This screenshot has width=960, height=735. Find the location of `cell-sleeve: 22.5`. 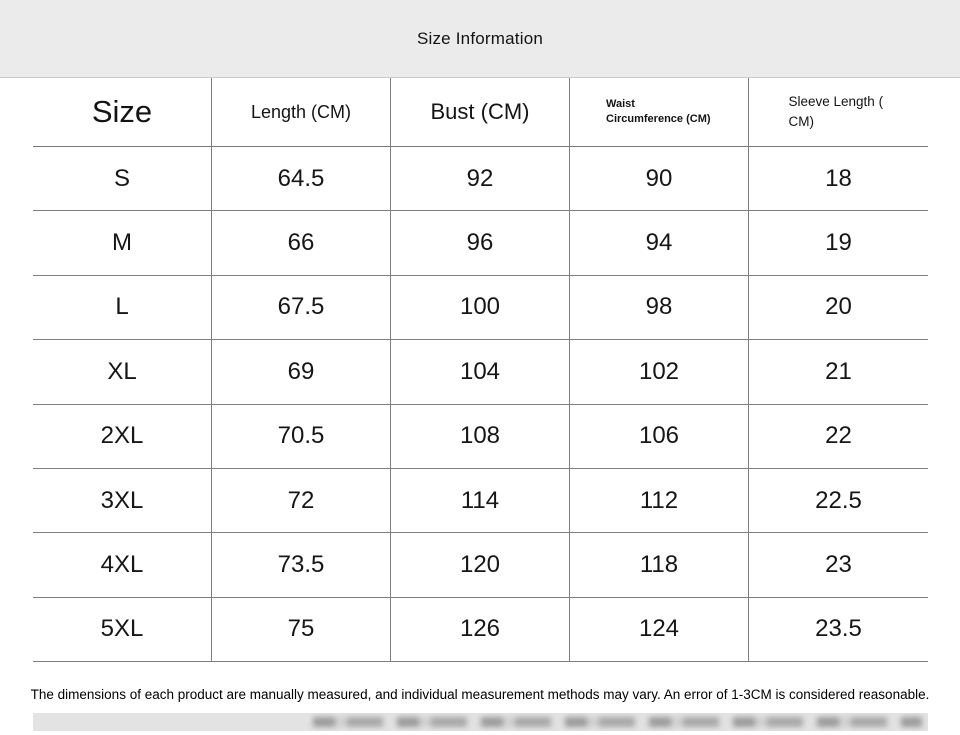

cell-sleeve: 22.5 is located at coordinates (838, 500).